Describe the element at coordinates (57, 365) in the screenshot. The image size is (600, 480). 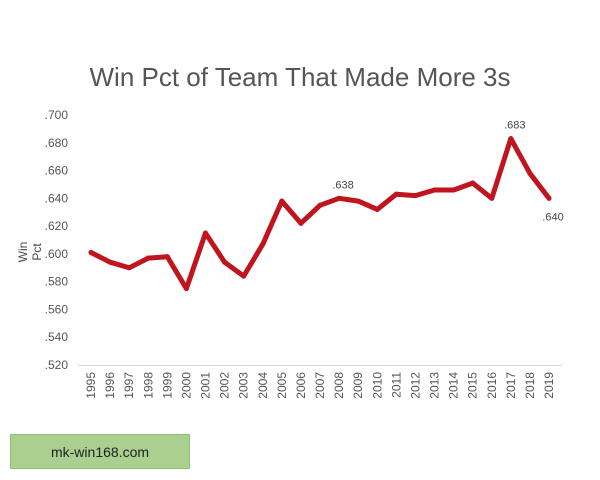
I see `y-tick-label: .520` at that location.